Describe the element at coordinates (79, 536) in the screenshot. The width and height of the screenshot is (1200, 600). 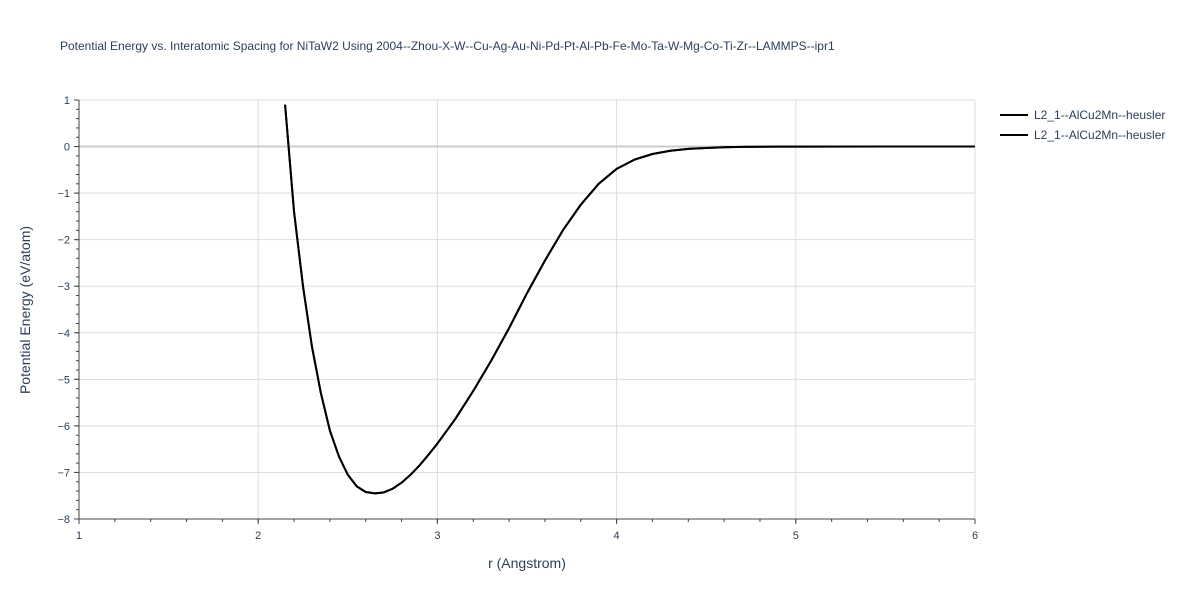
I see `x-tick-label: 1` at that location.